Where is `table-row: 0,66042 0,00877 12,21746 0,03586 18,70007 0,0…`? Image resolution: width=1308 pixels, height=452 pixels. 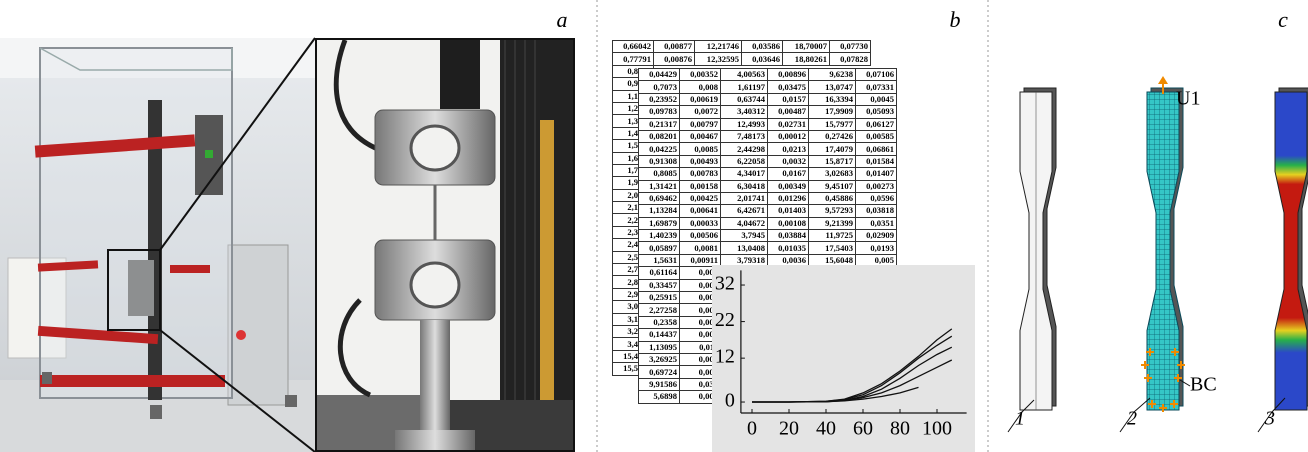
table-row: 0,66042 0,00877 12,21746 0,03586 18,70007 0,0… is located at coordinates (741, 46).